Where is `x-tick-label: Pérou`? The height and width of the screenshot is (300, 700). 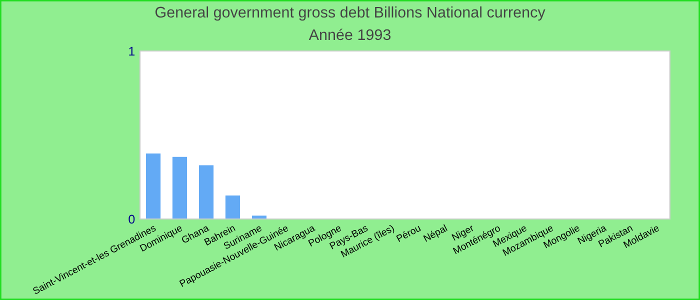 x-tick-label: Pérou is located at coordinates (408, 233).